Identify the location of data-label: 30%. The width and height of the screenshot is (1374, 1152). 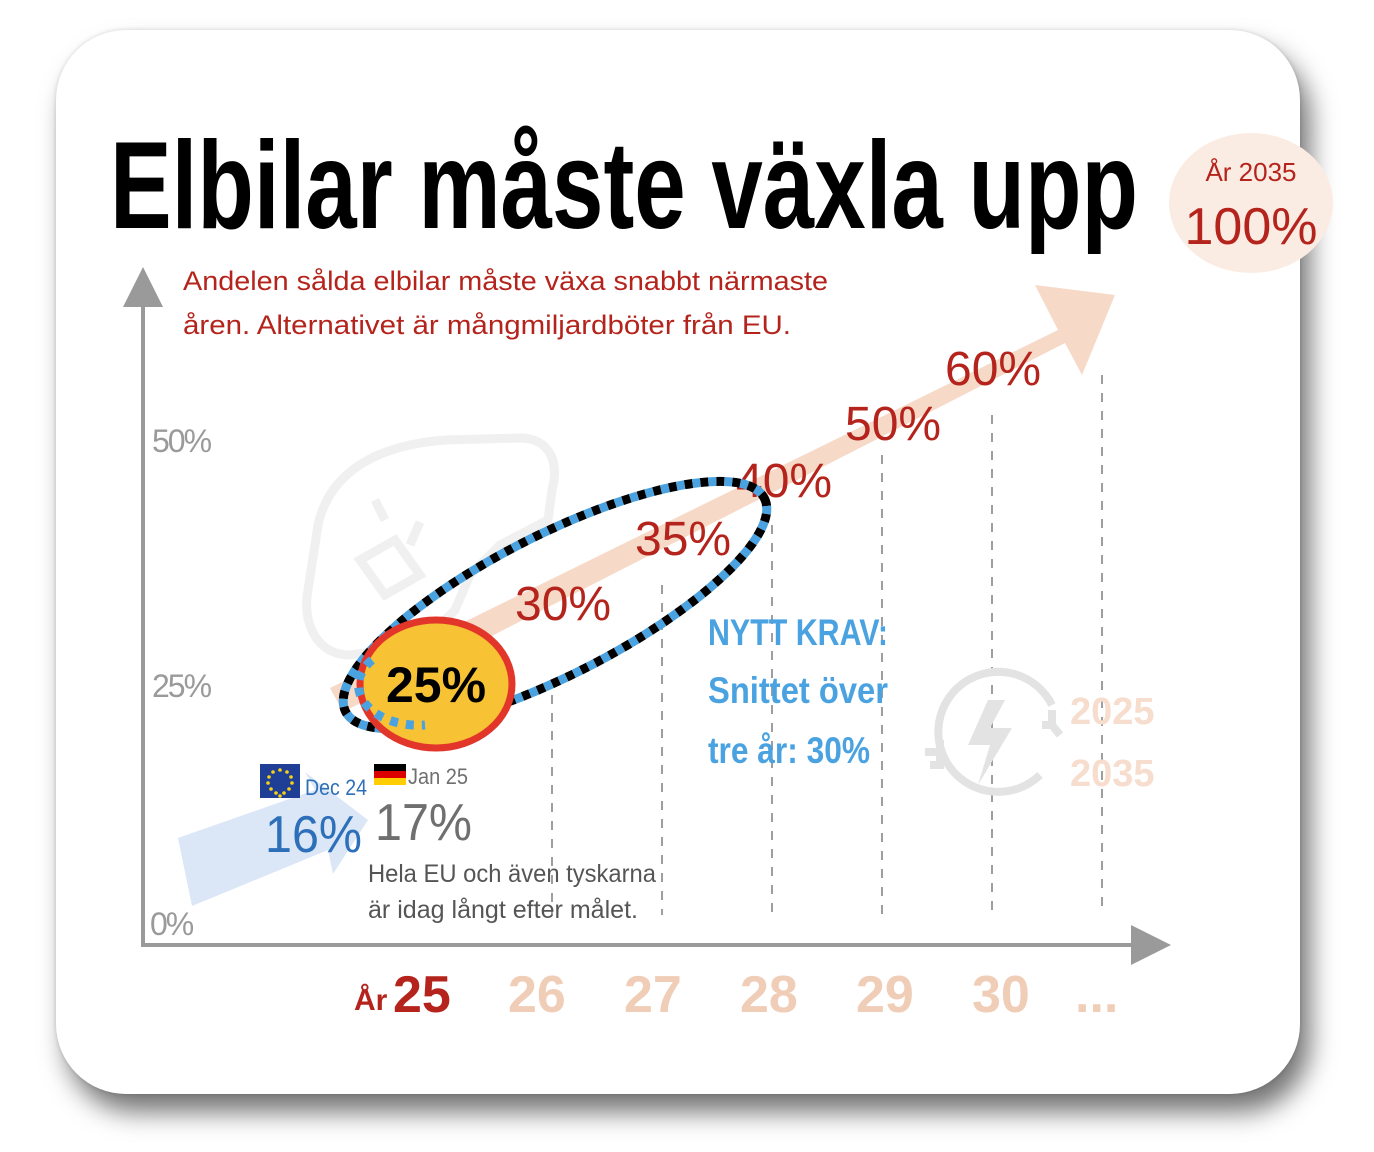
(563, 604).